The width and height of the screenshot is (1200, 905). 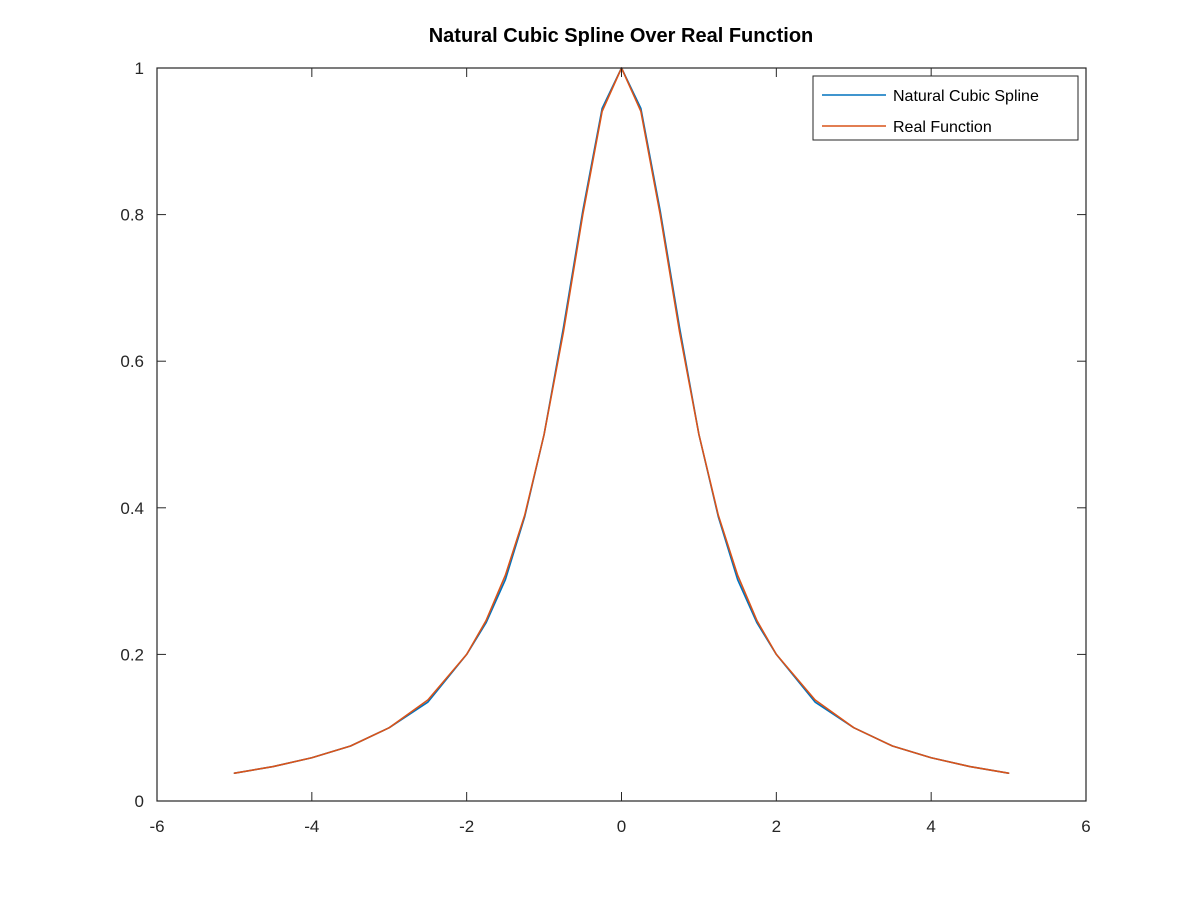 What do you see at coordinates (132, 361) in the screenshot?
I see `y-tick-label: 0.6` at bounding box center [132, 361].